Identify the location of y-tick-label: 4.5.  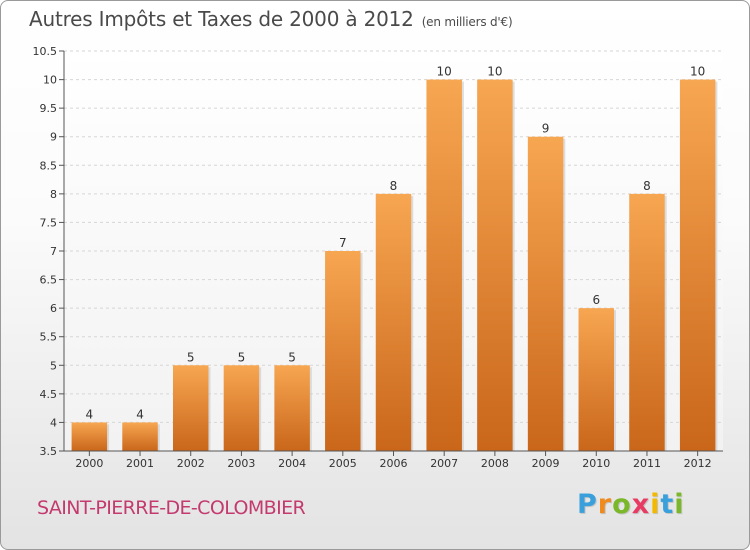
(49, 394).